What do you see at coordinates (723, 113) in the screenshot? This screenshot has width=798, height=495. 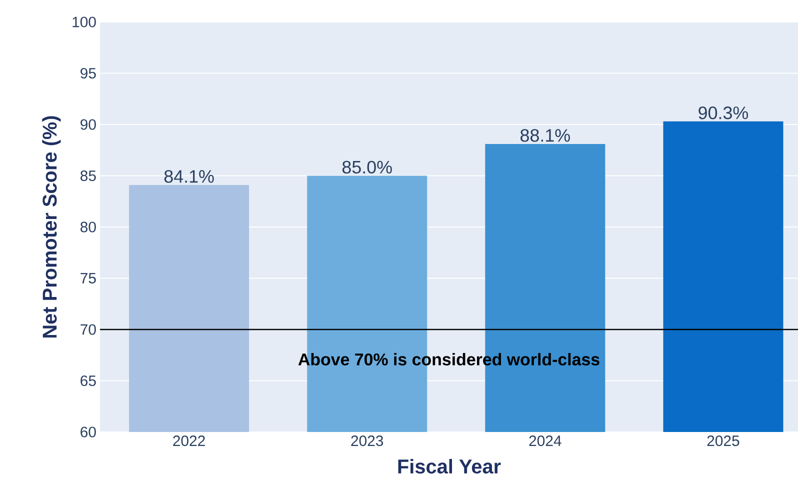 I see `data-label: 90.3%` at bounding box center [723, 113].